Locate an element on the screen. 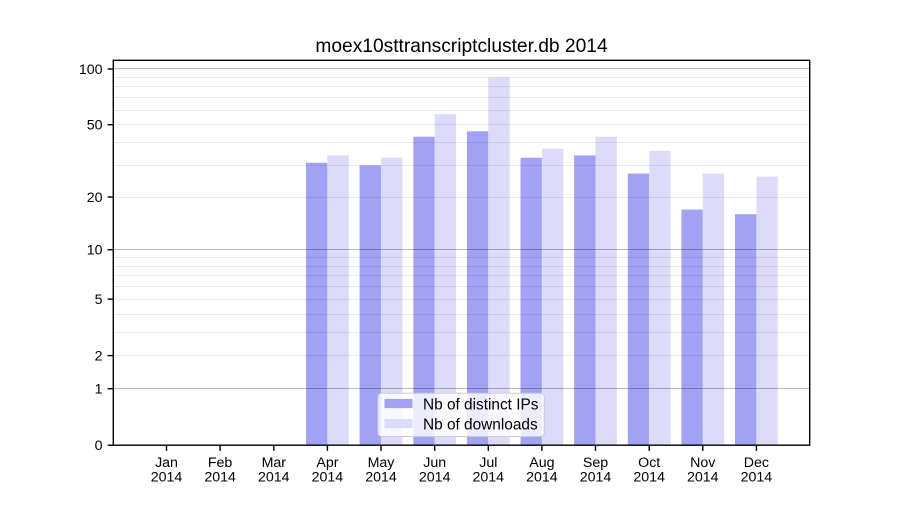 This screenshot has height=505, width=900. svg-text: 100 is located at coordinates (91, 70).